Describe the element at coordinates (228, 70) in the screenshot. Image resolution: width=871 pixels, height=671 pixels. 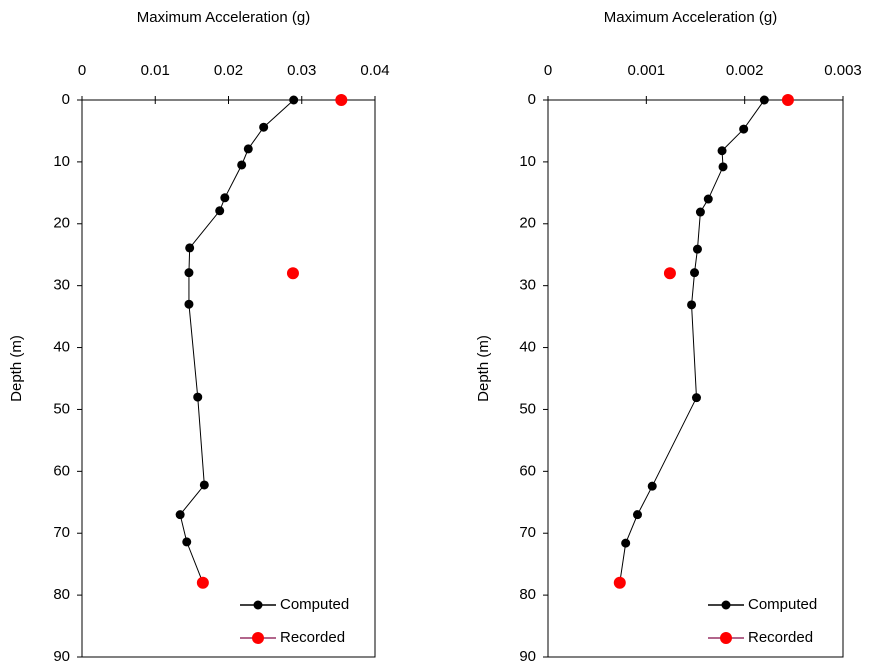
I see `x-tick-label: 0.02` at that location.